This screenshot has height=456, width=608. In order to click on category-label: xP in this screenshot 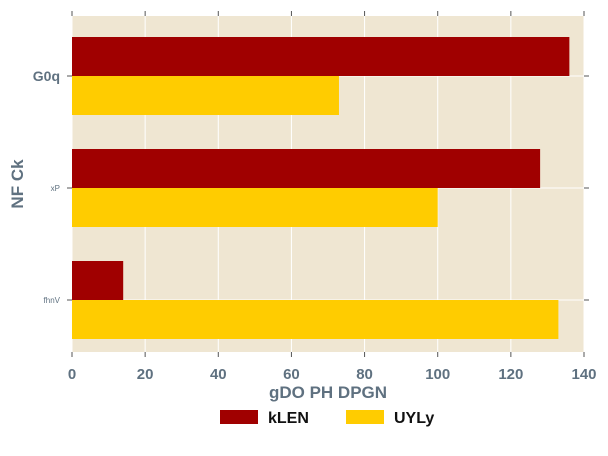, I will do `click(55, 188)`.